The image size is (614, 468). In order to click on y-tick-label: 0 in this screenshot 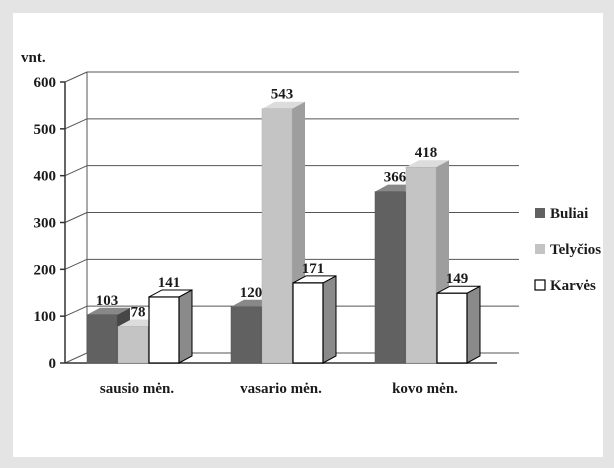, I will do `click(53, 364)`.